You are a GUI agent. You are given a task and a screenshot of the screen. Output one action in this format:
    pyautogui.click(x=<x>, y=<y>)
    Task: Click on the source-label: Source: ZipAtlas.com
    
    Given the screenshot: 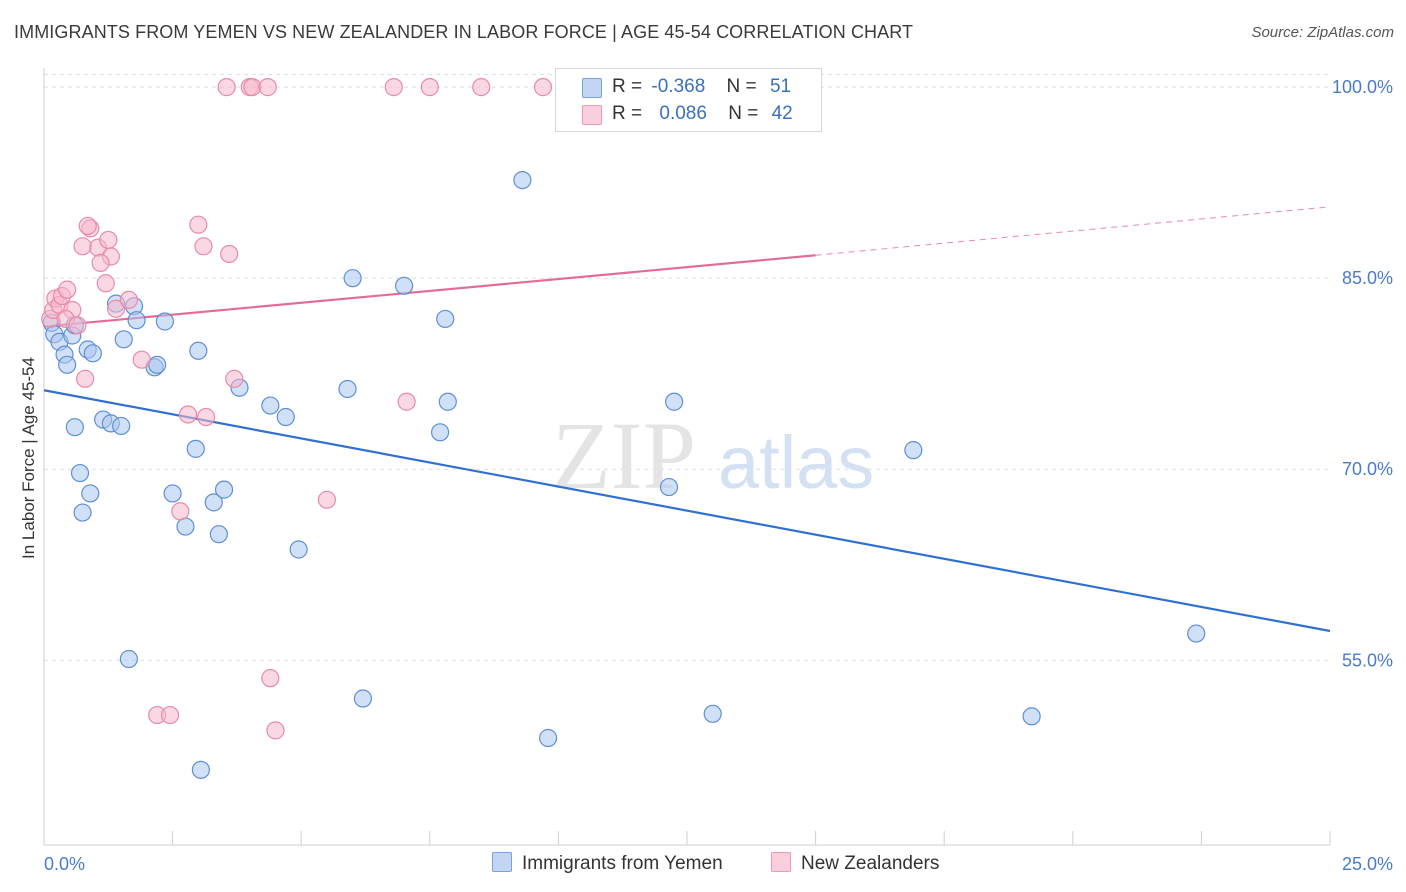 What is the action you would take?
    pyautogui.click(x=1322, y=32)
    